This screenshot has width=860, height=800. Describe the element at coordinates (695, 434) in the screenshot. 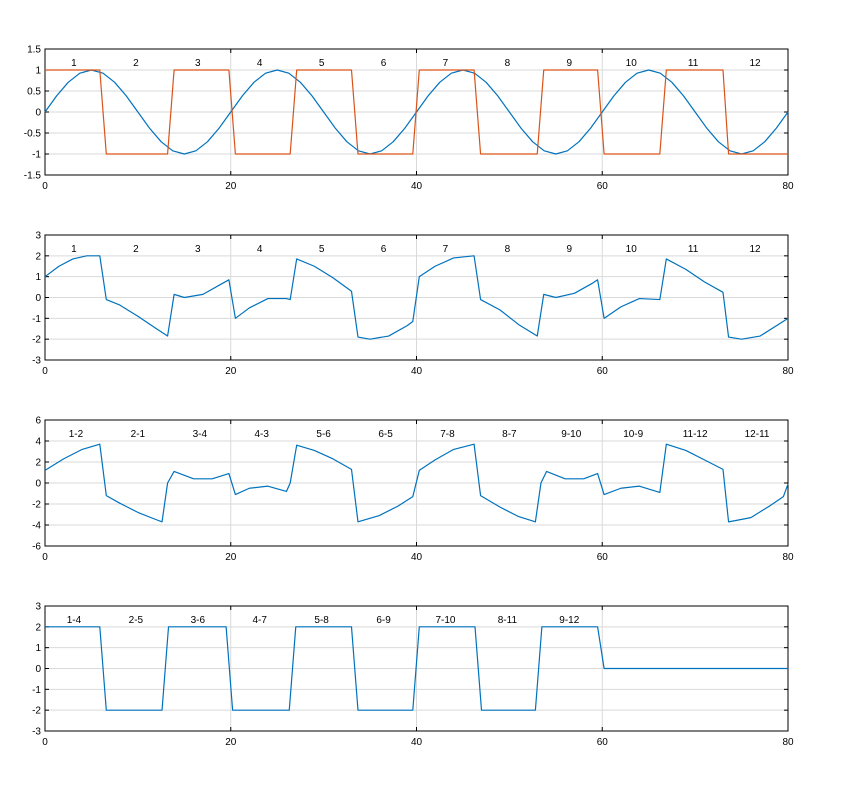

I see `segment-label: 11-12` at that location.